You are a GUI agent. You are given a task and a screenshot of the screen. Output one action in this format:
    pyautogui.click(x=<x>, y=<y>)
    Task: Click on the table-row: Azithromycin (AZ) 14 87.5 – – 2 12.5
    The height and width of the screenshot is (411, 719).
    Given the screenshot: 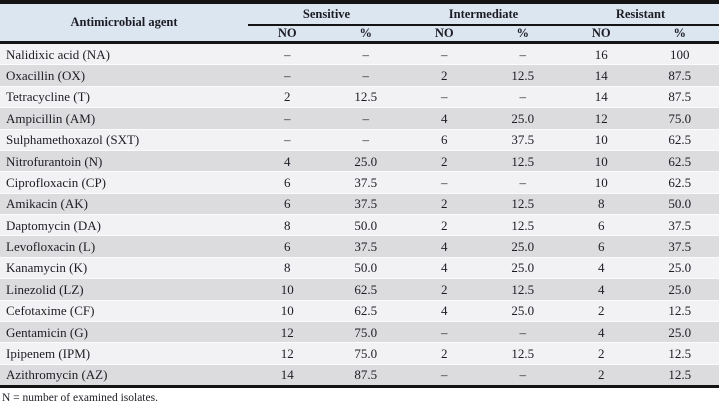 What is the action you would take?
    pyautogui.click(x=359, y=374)
    